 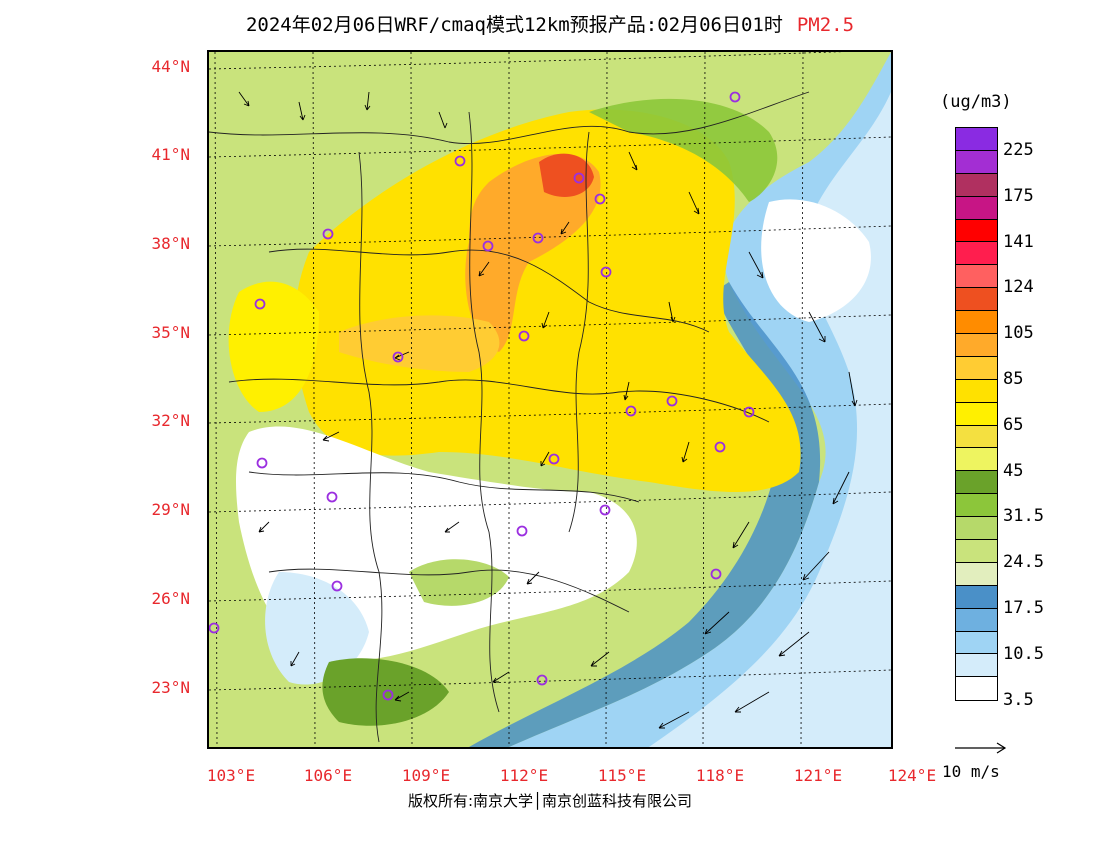 I want to click on lat-label-38: 38°N, so click(x=170, y=243).